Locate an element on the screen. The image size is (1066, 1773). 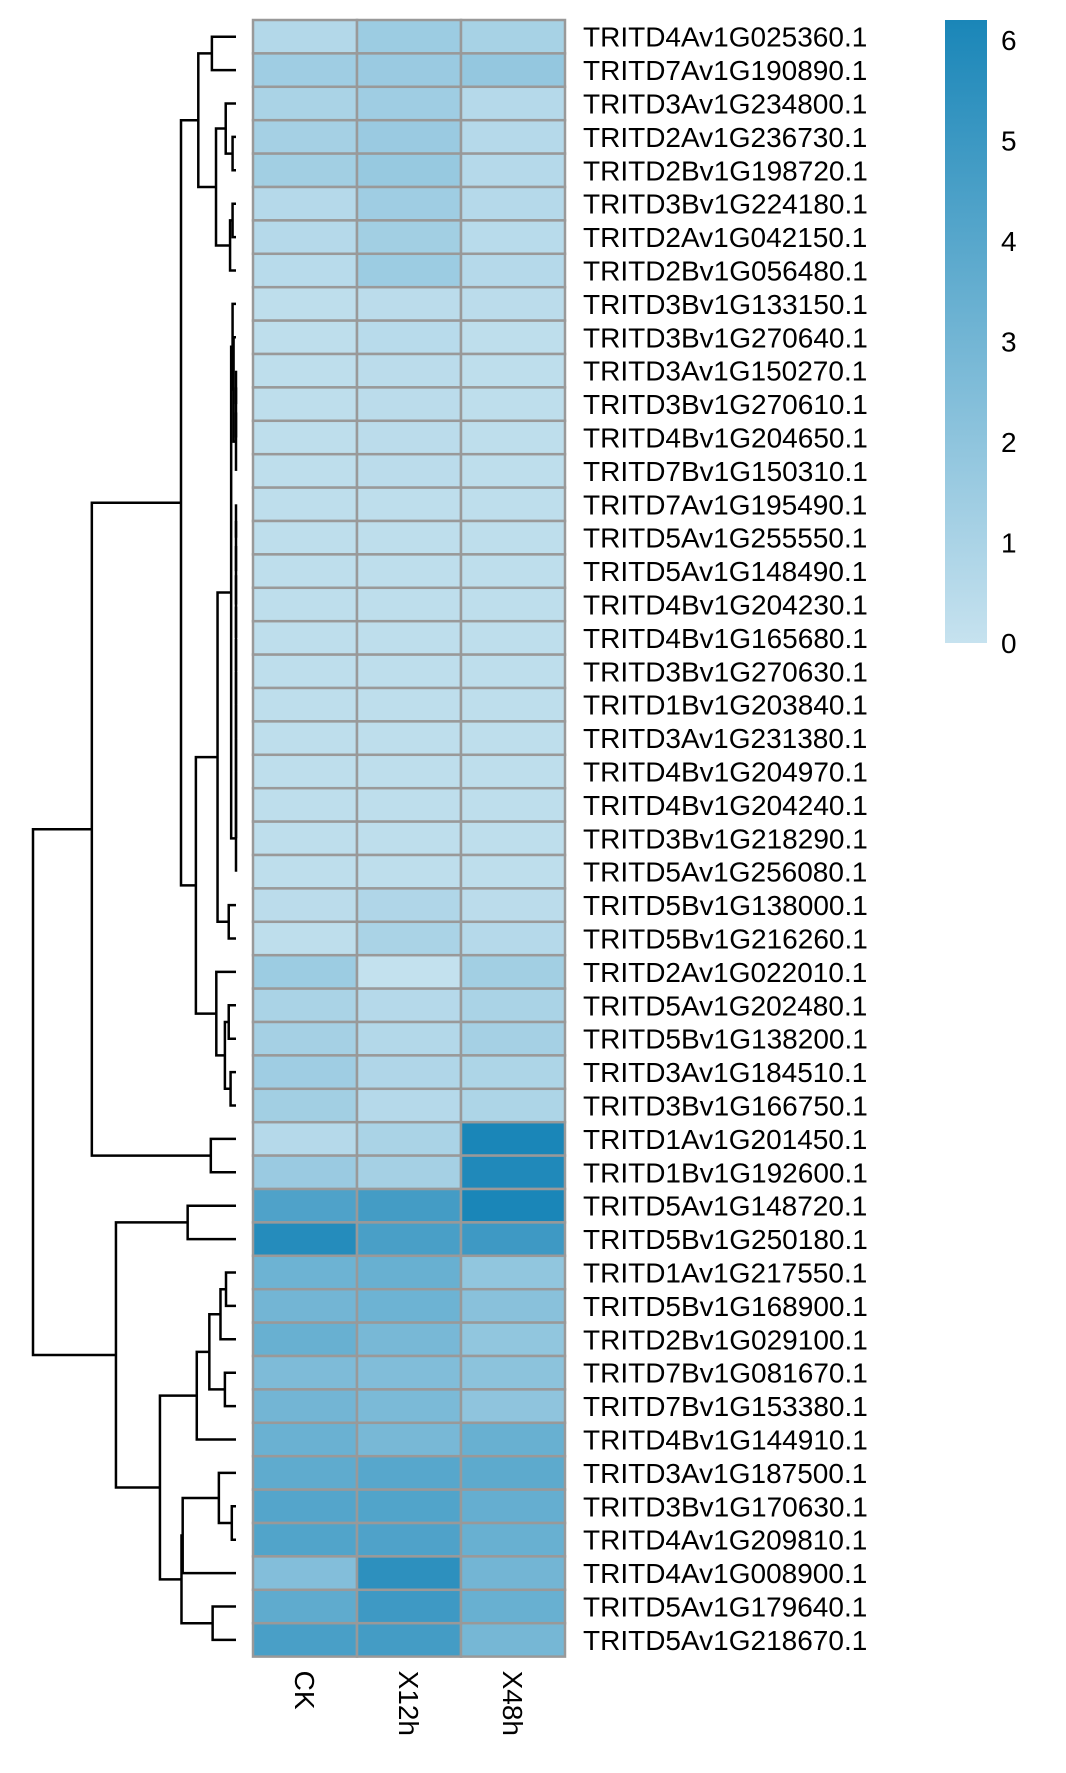
legend-tick-label: 2 is located at coordinates (1009, 442).